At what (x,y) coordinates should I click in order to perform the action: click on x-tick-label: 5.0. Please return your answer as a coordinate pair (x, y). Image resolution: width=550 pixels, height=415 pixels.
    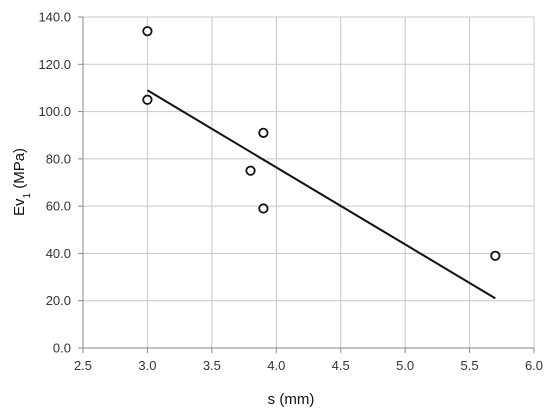
    Looking at the image, I should click on (405, 365).